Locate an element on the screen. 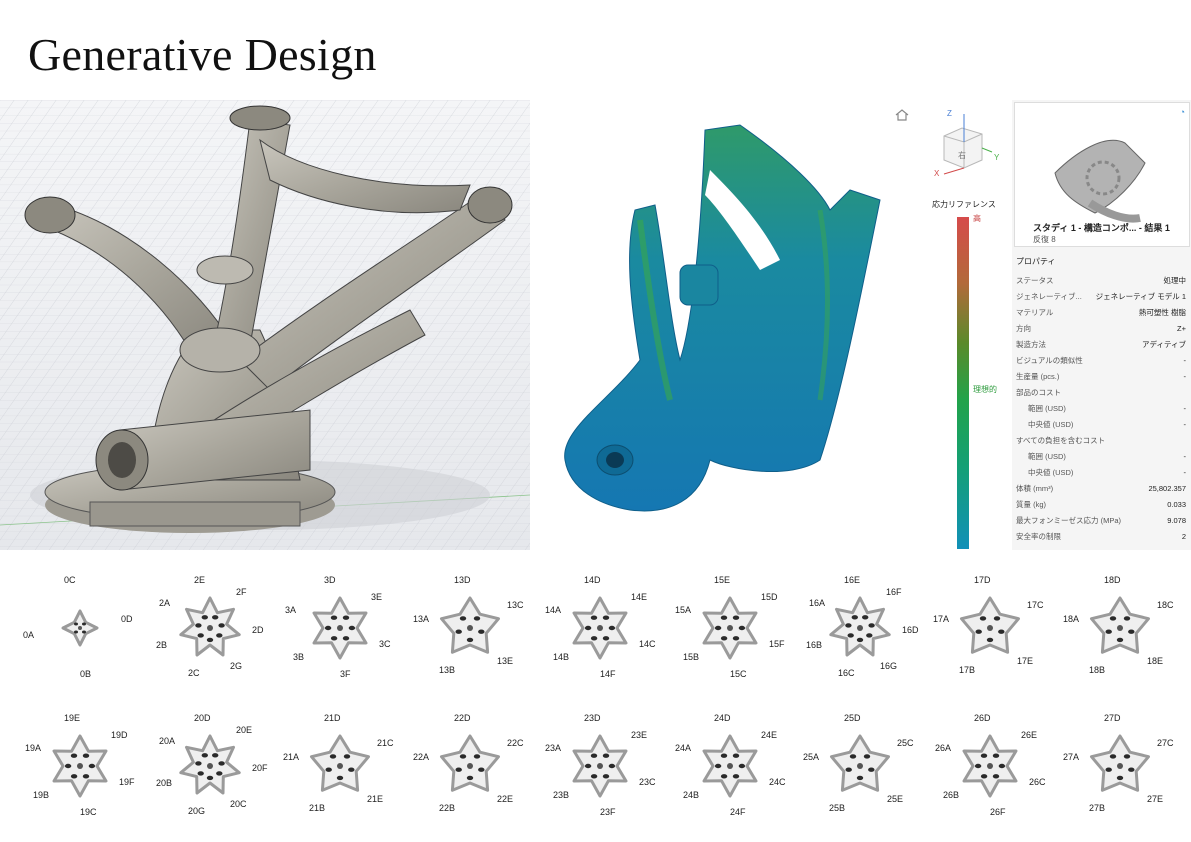 The height and width of the screenshot is (842, 1191). property-label: すべての負担を含むコスト is located at coordinates (1061, 440).